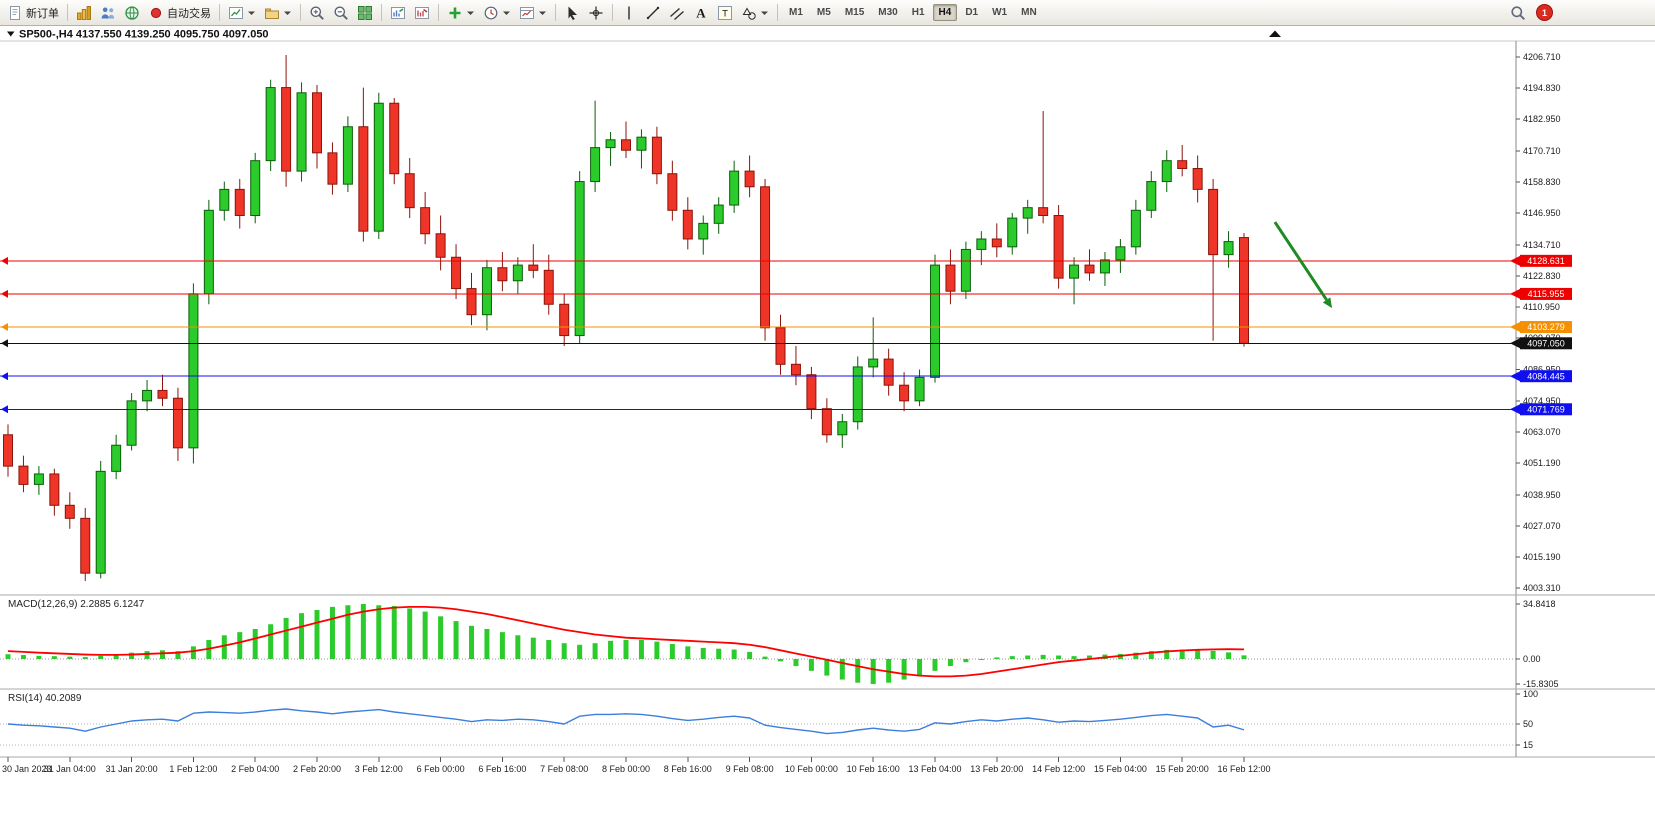 Image resolution: width=1655 pixels, height=826 pixels. What do you see at coordinates (398, 12) in the screenshot?
I see `bar-chart-button` at bounding box center [398, 12].